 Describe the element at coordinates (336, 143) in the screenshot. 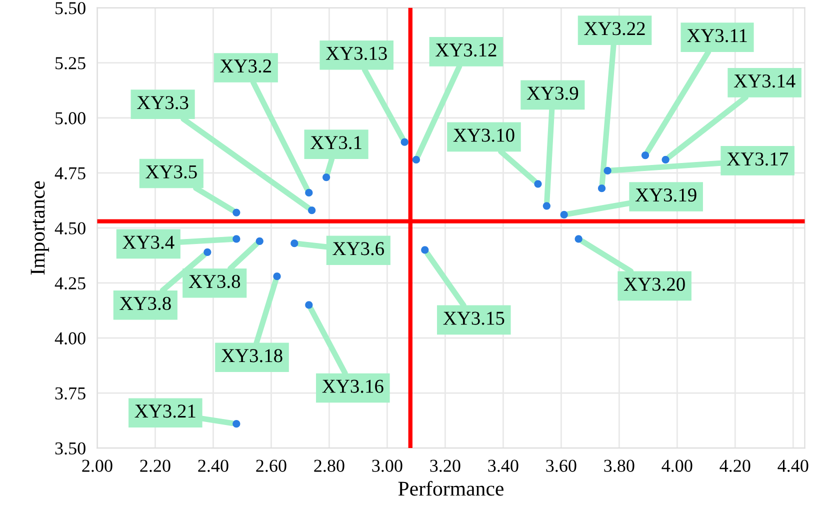

I see `annotation: XY3.1` at that location.